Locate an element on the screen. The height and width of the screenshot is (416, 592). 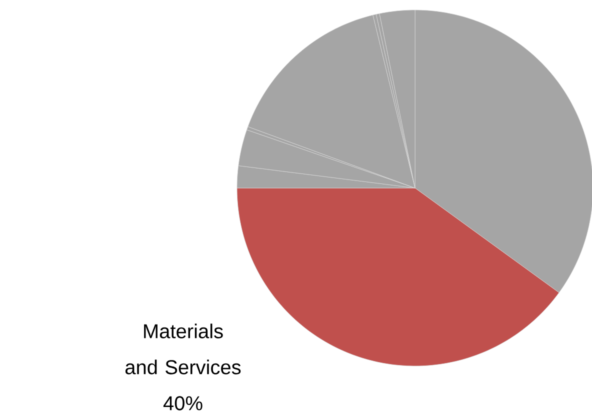
slice-label: Materials and Services is located at coordinates (183, 349).